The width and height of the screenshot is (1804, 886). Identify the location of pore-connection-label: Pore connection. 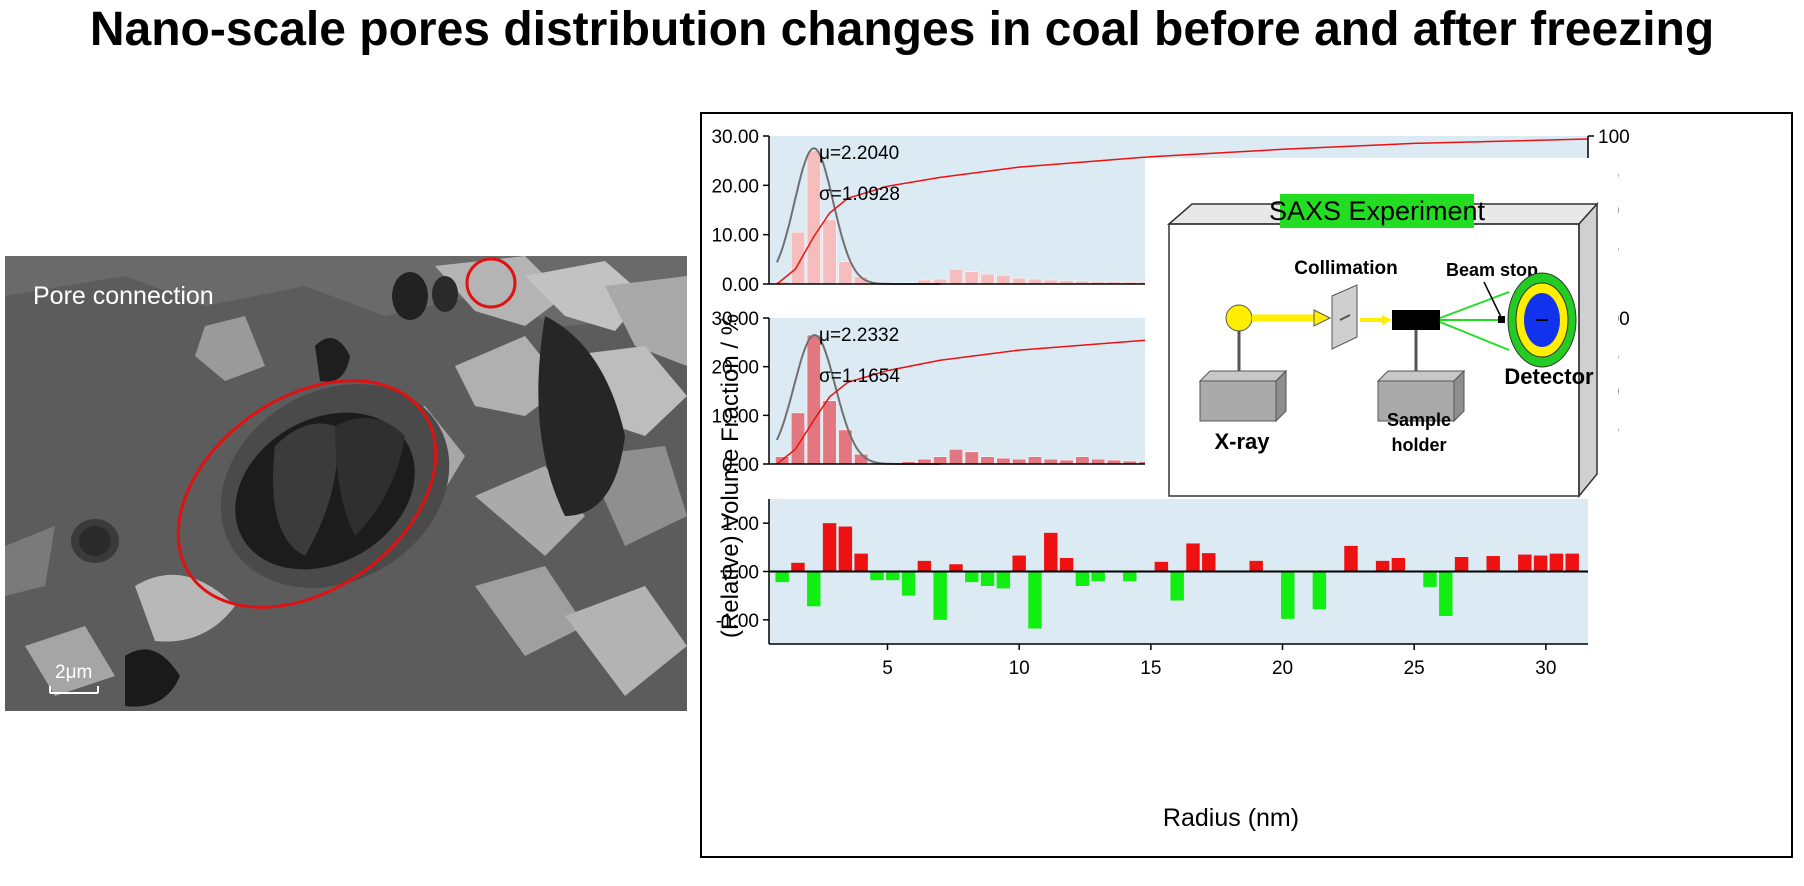
(123, 296).